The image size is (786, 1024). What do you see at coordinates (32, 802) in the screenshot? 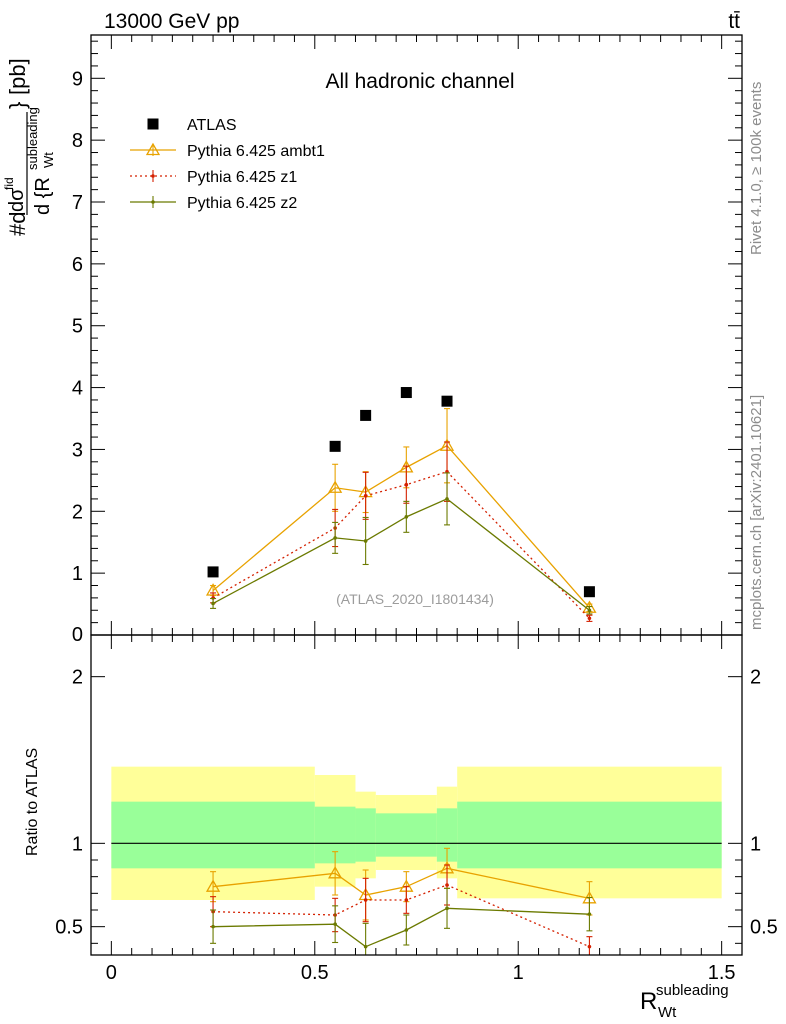
I see `ratio-ylabel: Ratio to ATLAS` at bounding box center [32, 802].